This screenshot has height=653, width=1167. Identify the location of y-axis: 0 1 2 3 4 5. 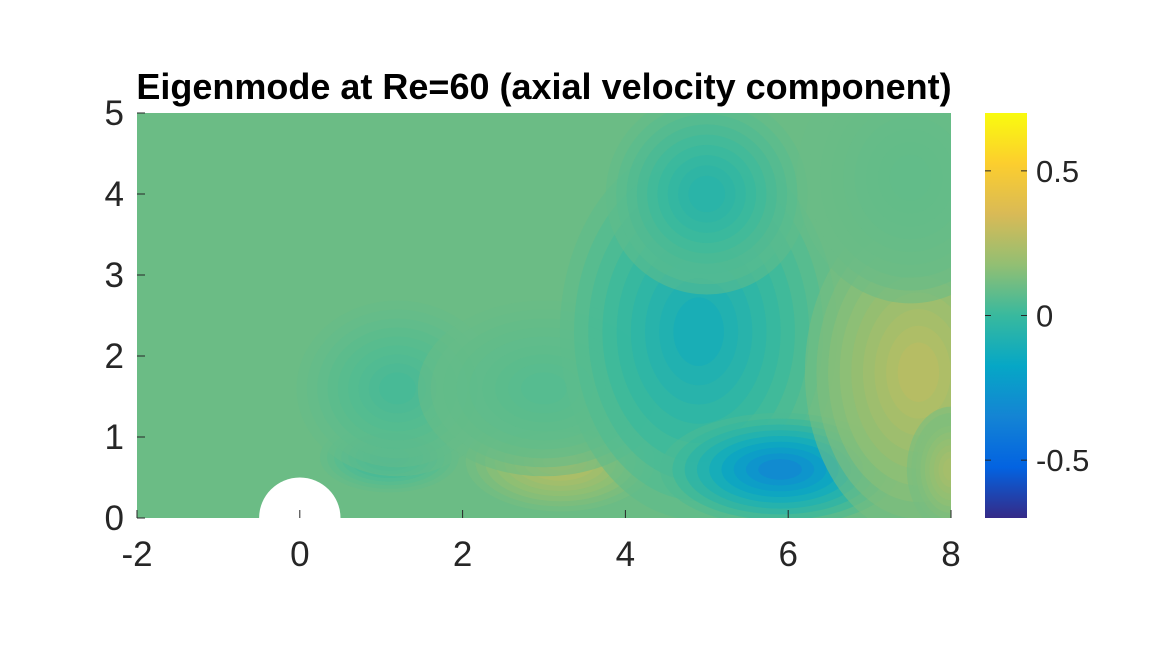
(125, 316).